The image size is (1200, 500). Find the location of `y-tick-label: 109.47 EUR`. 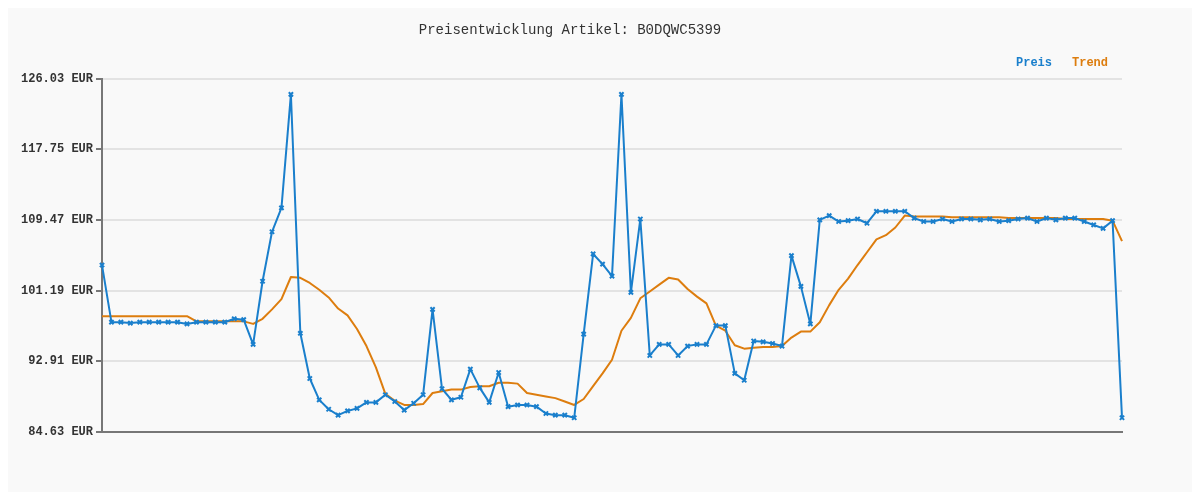

y-tick-label: 109.47 EUR is located at coordinates (57, 220).